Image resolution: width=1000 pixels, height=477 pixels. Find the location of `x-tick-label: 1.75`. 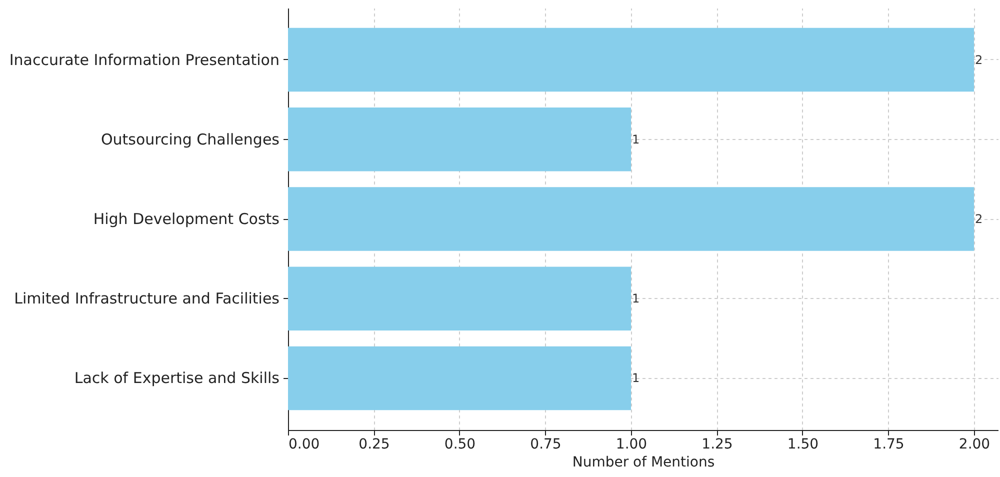

x-tick-label: 1.75 is located at coordinates (888, 444).